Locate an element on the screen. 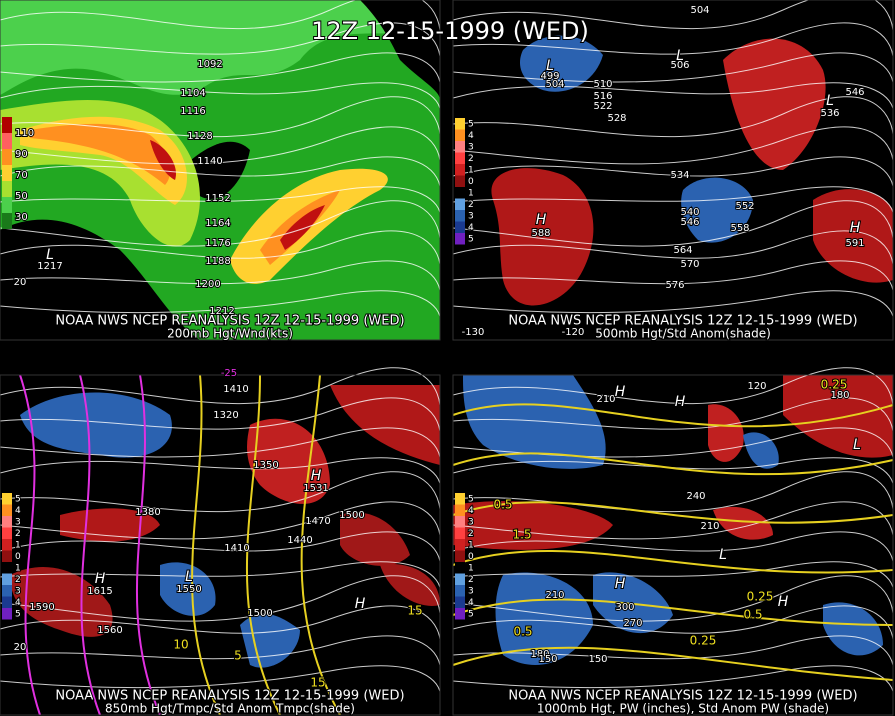 The height and width of the screenshot is (716, 895). legend-label: 0 is located at coordinates (471, 182).